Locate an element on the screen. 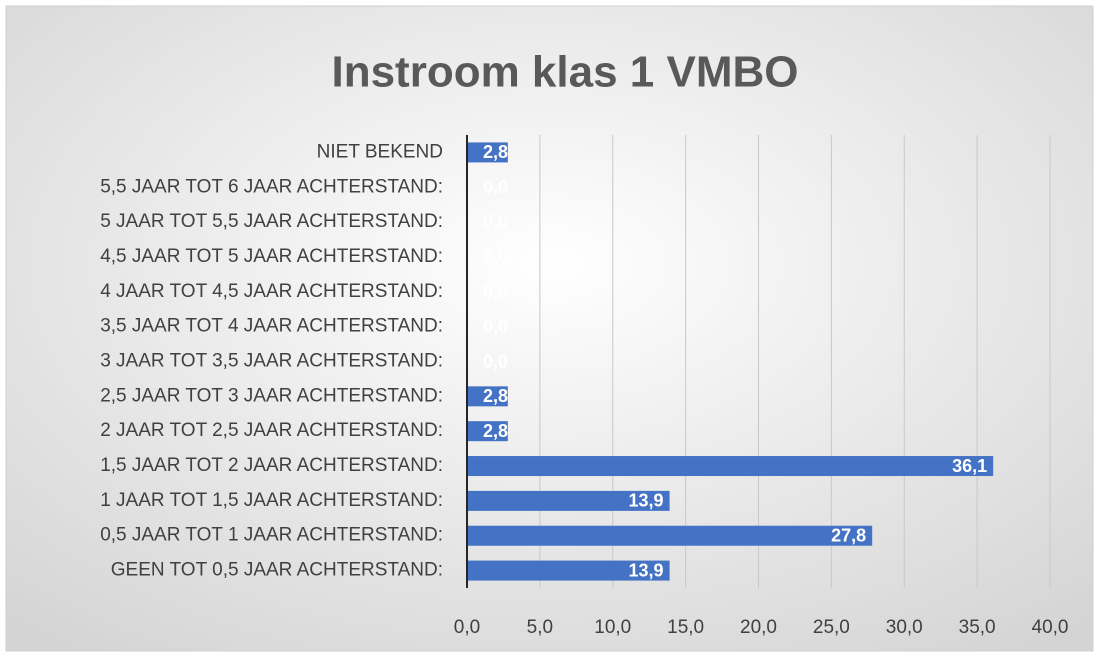 The image size is (1099, 657). x-tick-label: 40,0 is located at coordinates (1050, 627).